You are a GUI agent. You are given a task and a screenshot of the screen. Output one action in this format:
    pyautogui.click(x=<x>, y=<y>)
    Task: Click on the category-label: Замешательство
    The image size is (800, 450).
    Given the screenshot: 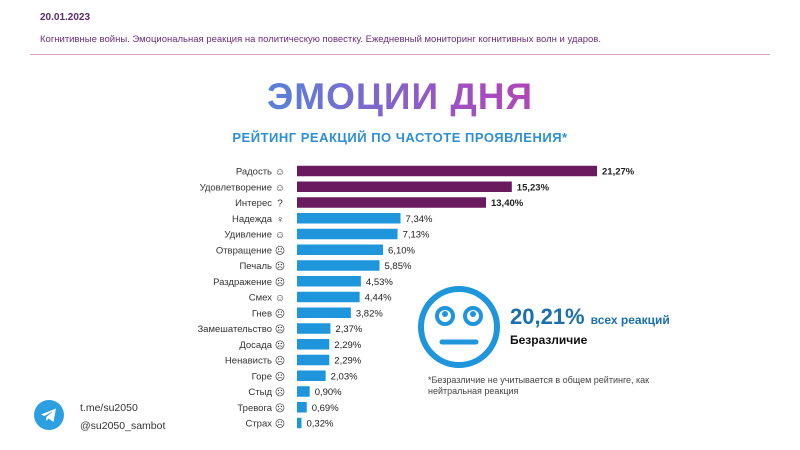 What is the action you would take?
    pyautogui.click(x=234, y=329)
    